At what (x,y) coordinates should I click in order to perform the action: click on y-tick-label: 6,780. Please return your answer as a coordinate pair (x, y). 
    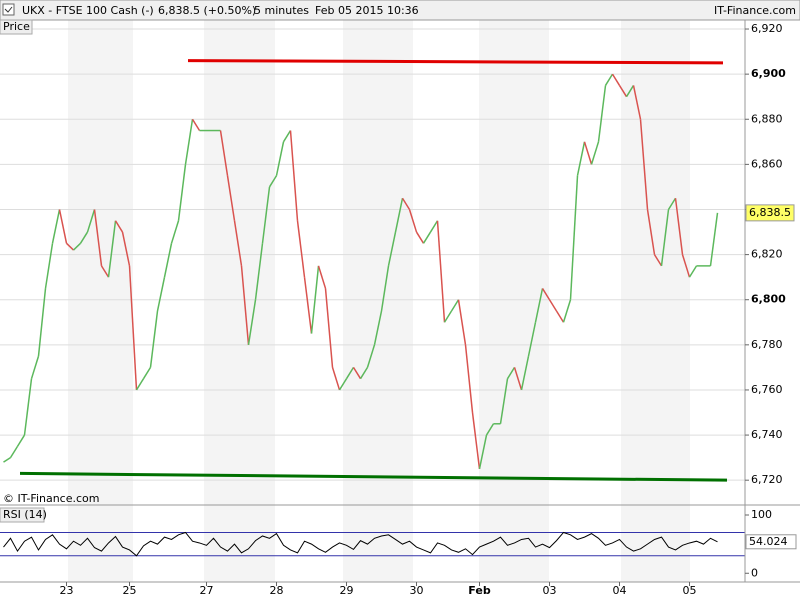
    Looking at the image, I should click on (767, 344).